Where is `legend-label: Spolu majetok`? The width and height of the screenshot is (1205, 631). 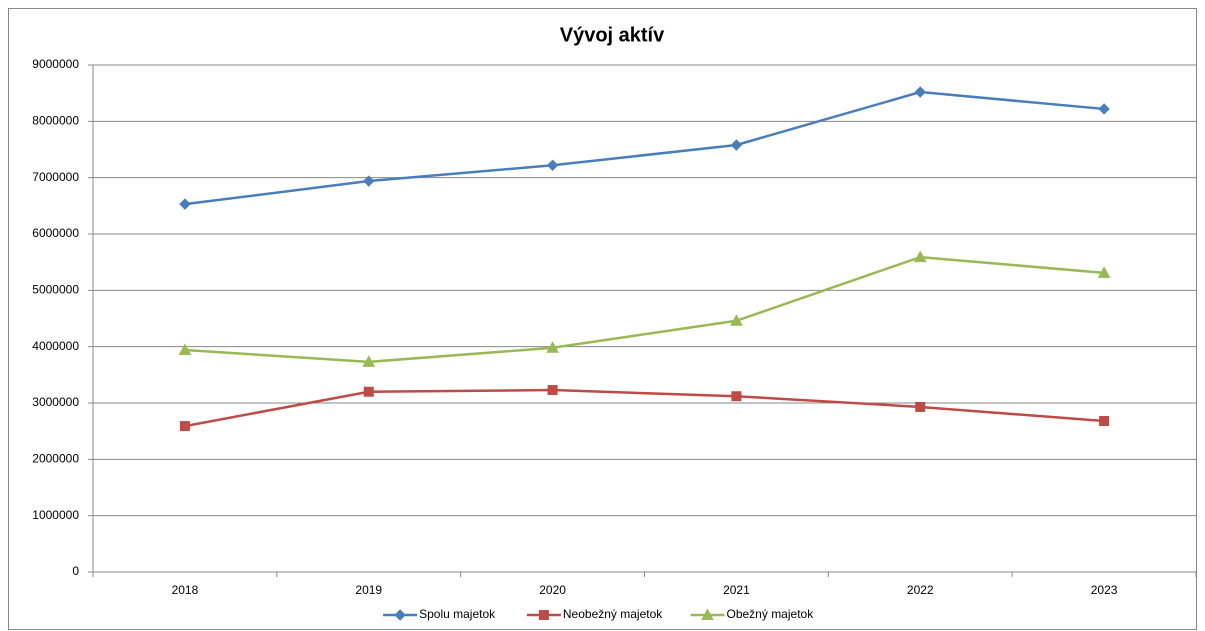
legend-label: Spolu majetok is located at coordinates (457, 614).